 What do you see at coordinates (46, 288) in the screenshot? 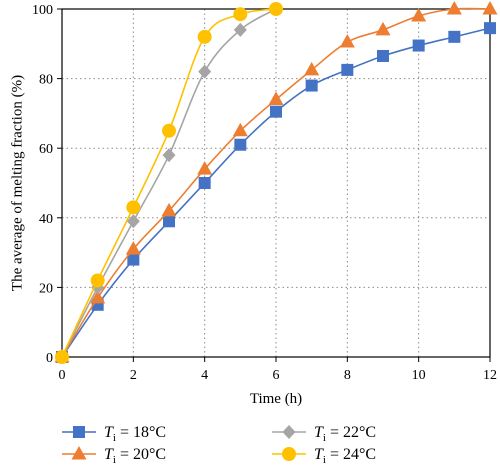
I see `y-tick-label: 20` at bounding box center [46, 288].